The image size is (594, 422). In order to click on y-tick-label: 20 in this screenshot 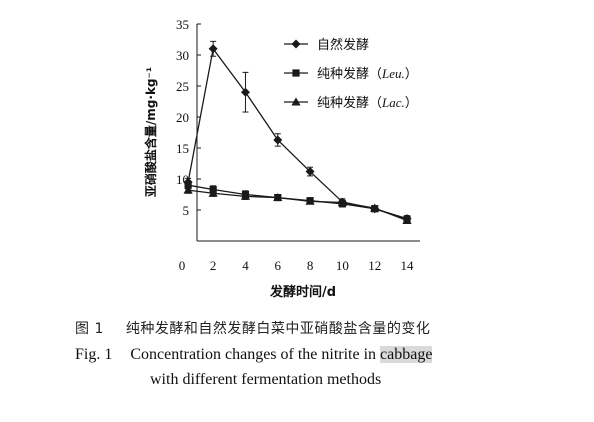, I will do `click(182, 117)`.